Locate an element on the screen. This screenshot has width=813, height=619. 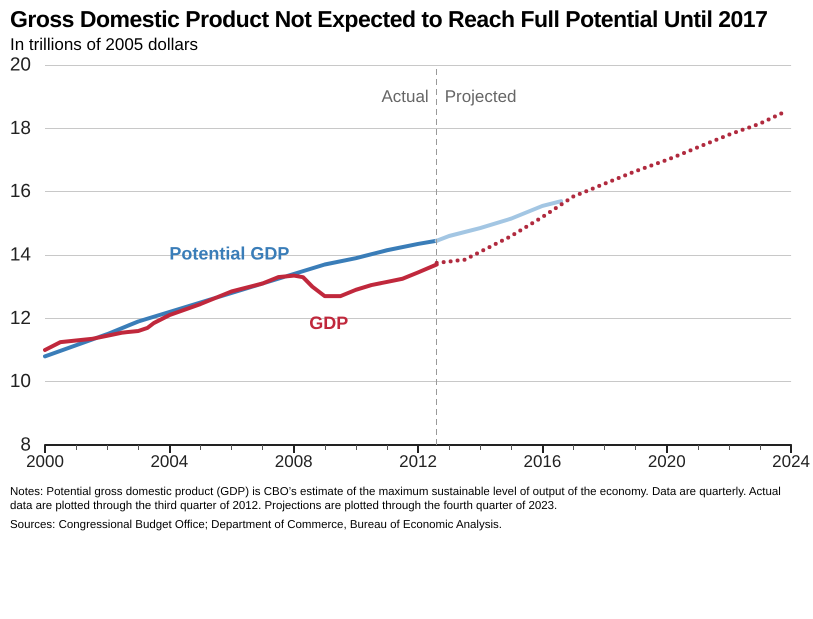
y-tick-label: 20 is located at coordinates (20, 65).